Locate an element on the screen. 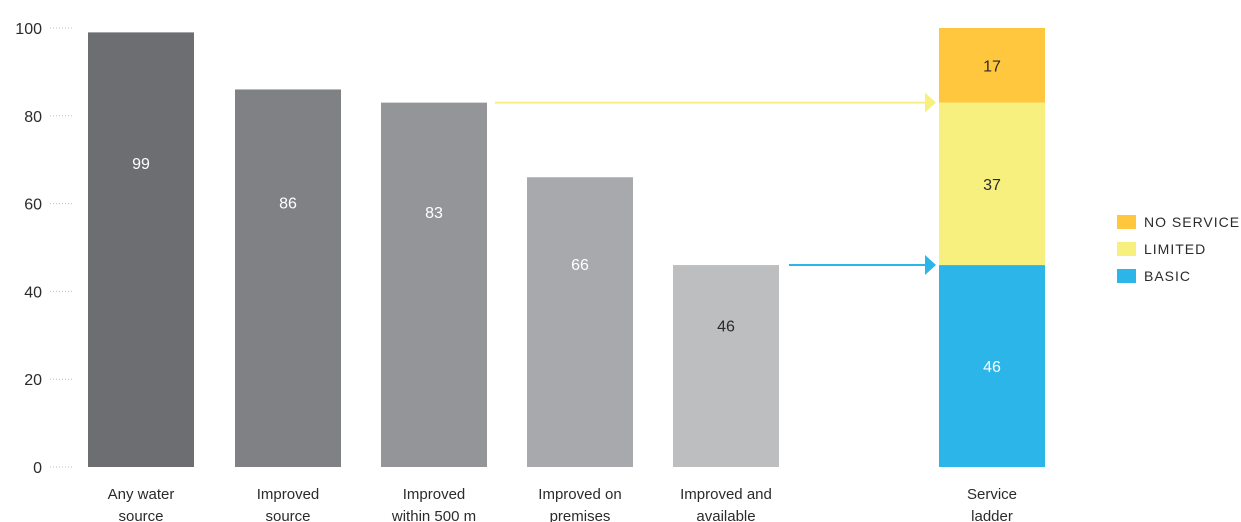 The width and height of the screenshot is (1241, 522). legend-item-limited: LIMITED is located at coordinates (1178, 248).